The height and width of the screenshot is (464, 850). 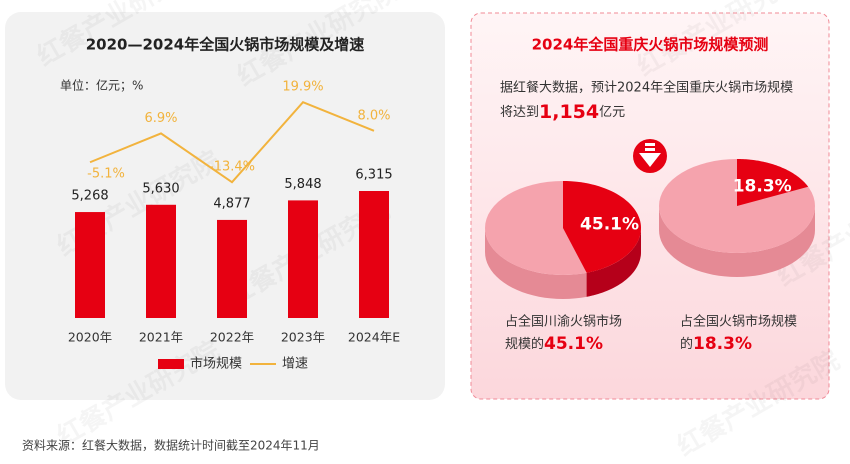 What do you see at coordinates (106, 174) in the screenshot?
I see `line-value-label: -5.1%` at bounding box center [106, 174].